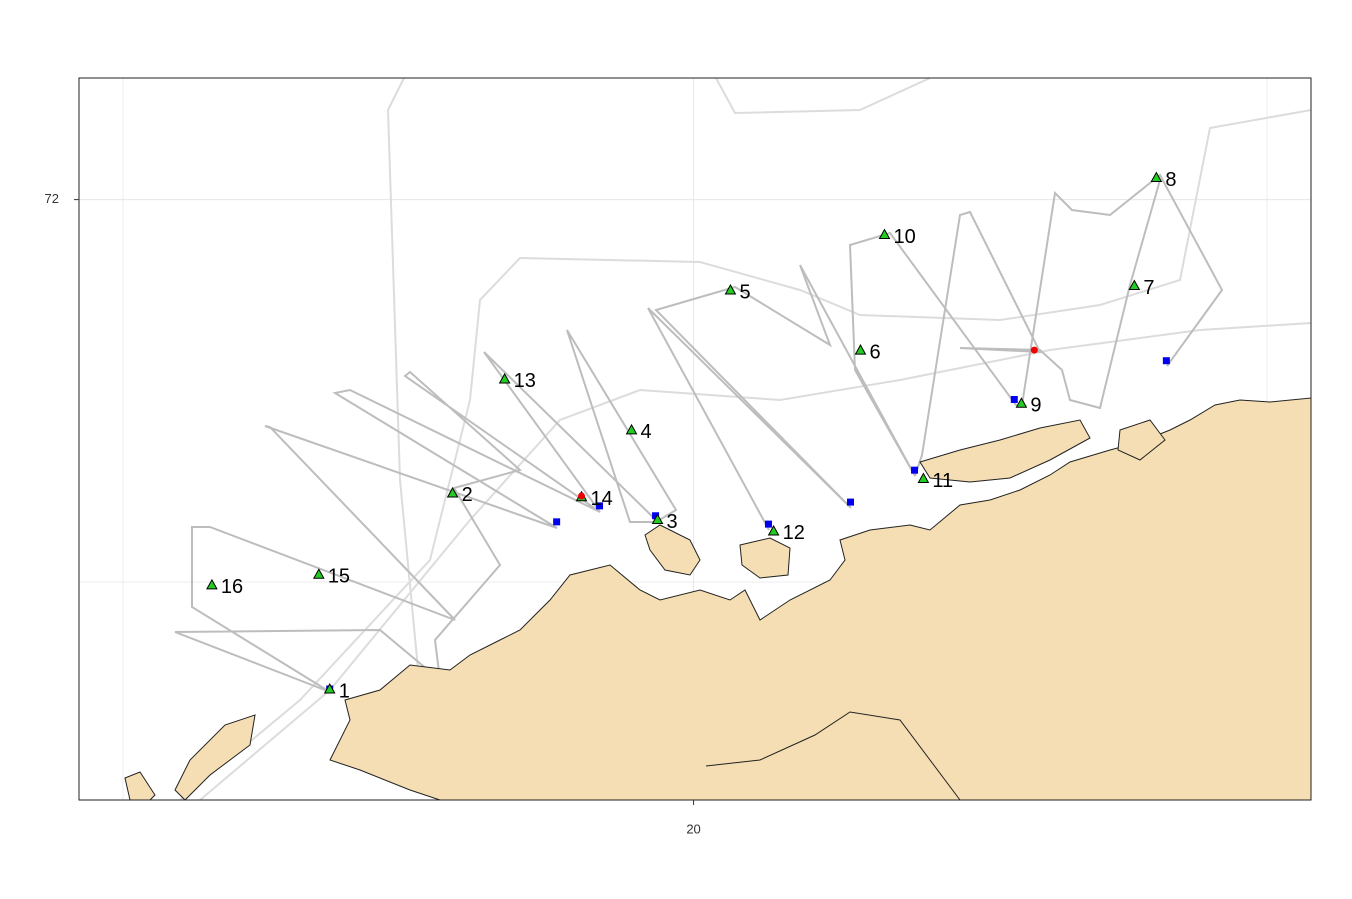  I want to click on station-label: 4, so click(646, 432).